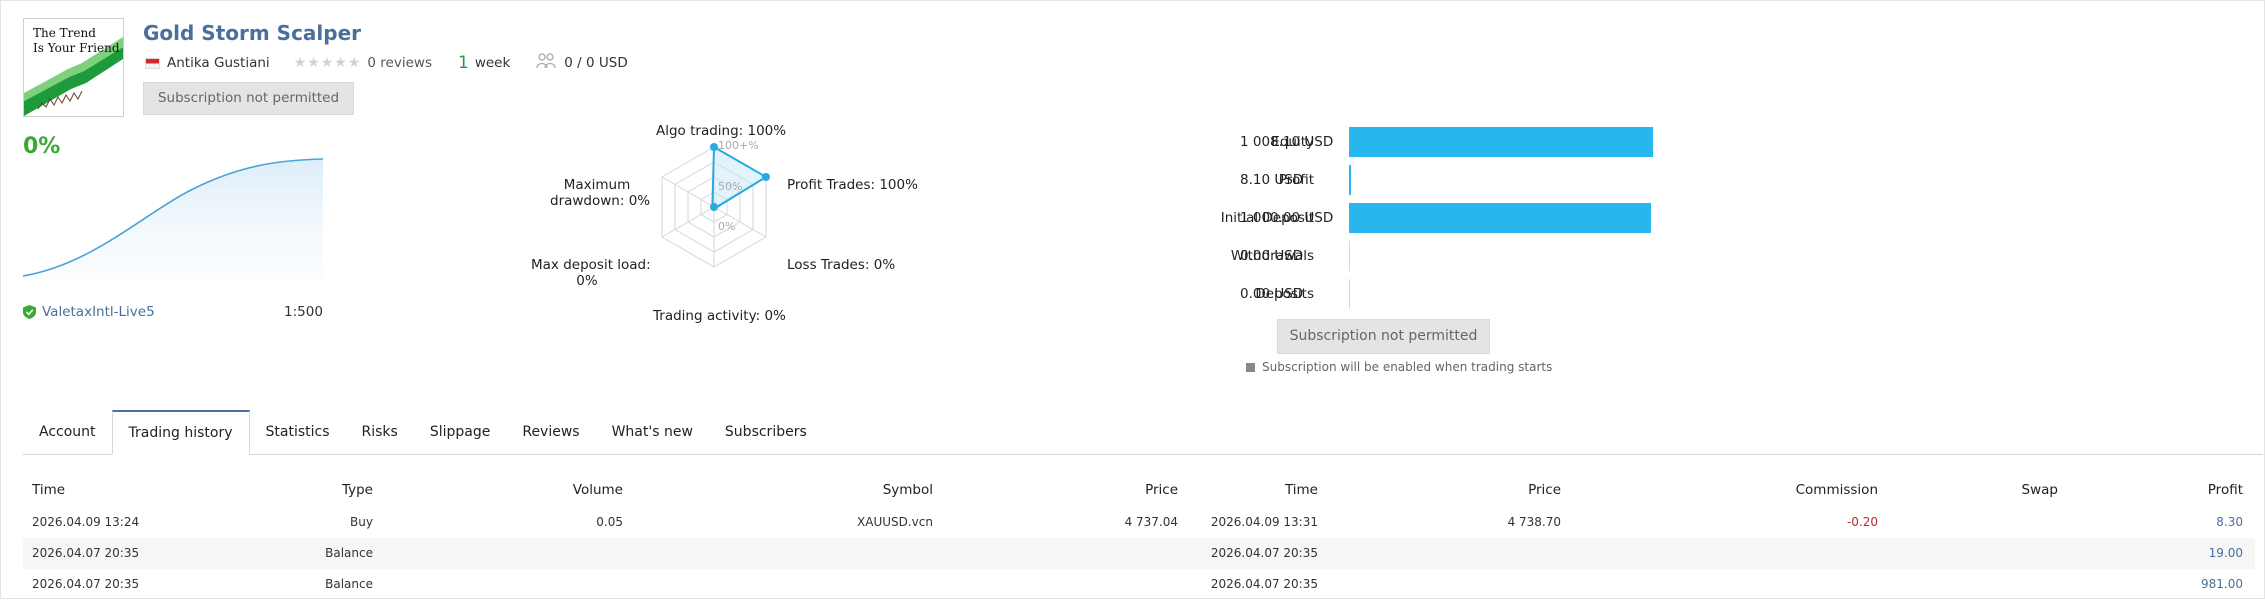 The height and width of the screenshot is (600, 2265). What do you see at coordinates (1267, 218) in the screenshot?
I see `balance-label-initial-deposit: Initial Deposit` at bounding box center [1267, 218].